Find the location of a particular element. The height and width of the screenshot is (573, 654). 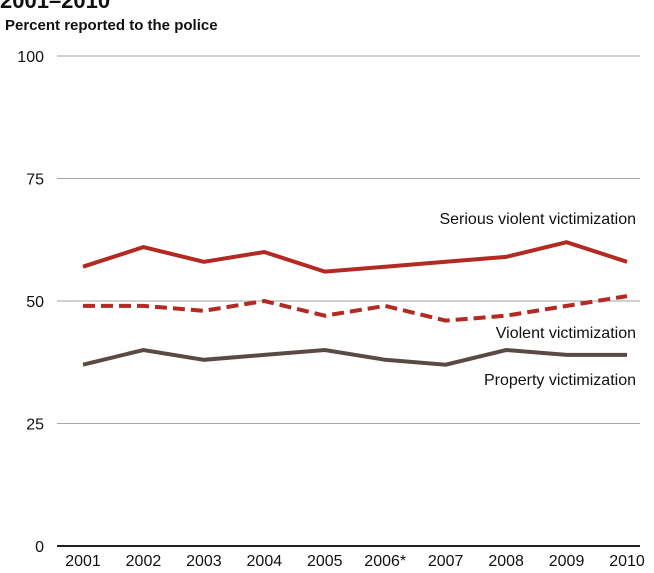

x-tick-label: 2006* is located at coordinates (385, 561).